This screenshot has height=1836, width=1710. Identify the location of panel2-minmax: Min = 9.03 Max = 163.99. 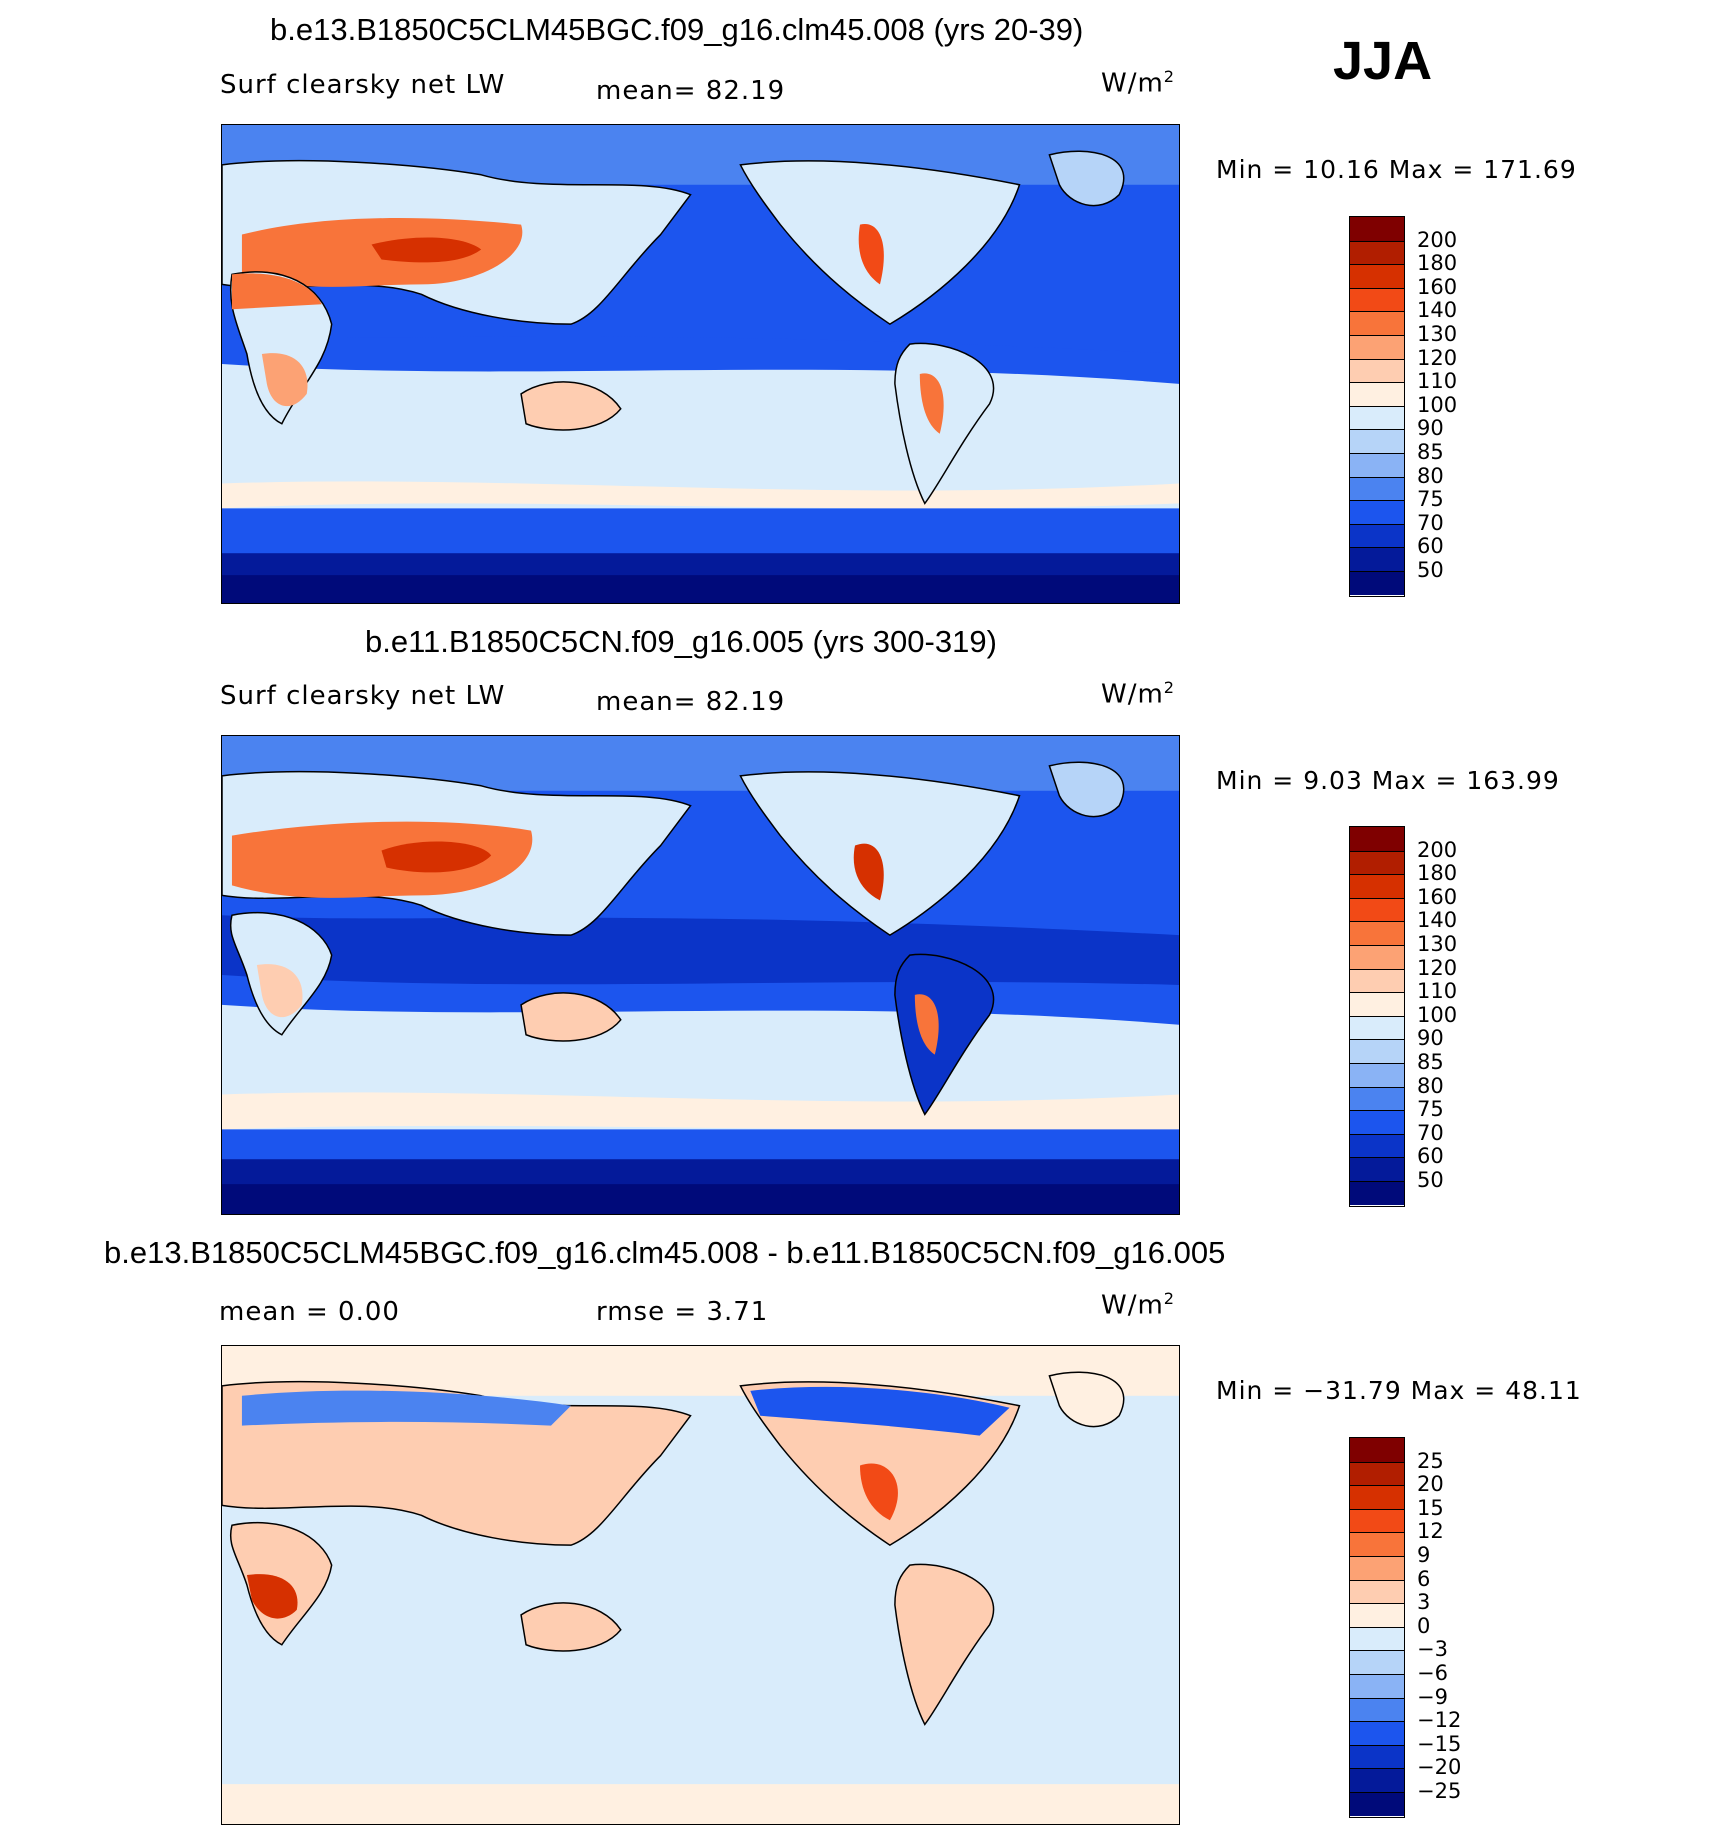
(1388, 780).